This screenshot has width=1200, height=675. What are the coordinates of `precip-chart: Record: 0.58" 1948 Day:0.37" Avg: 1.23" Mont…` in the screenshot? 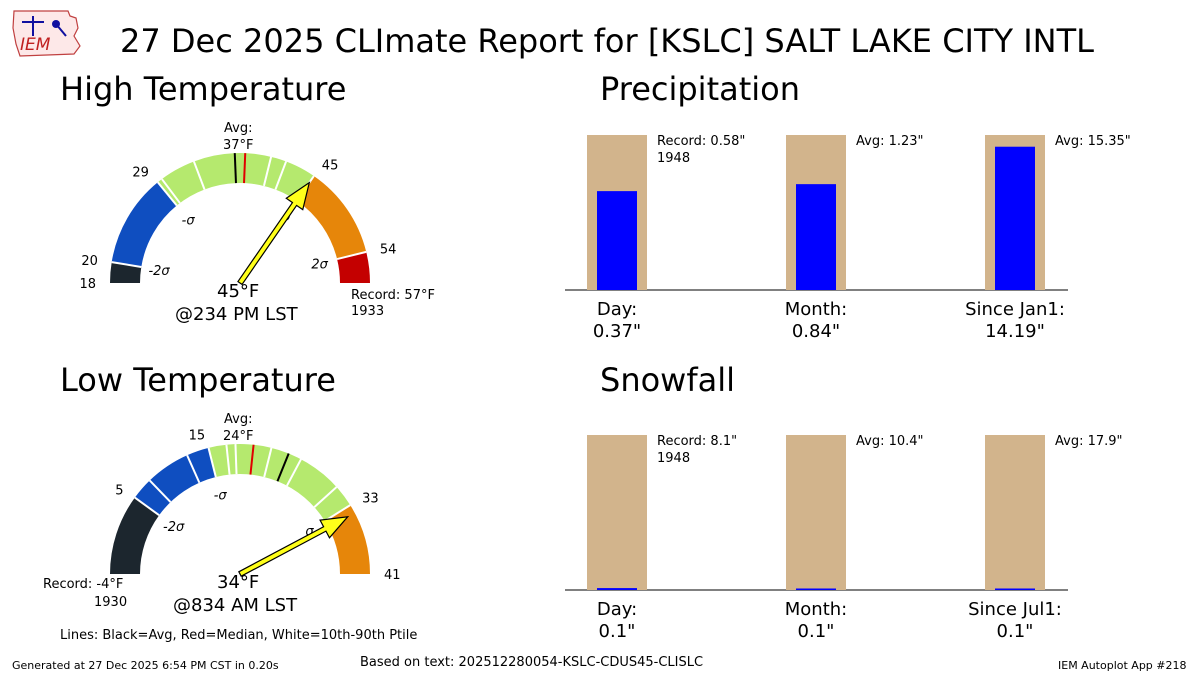 It's located at (848, 238).